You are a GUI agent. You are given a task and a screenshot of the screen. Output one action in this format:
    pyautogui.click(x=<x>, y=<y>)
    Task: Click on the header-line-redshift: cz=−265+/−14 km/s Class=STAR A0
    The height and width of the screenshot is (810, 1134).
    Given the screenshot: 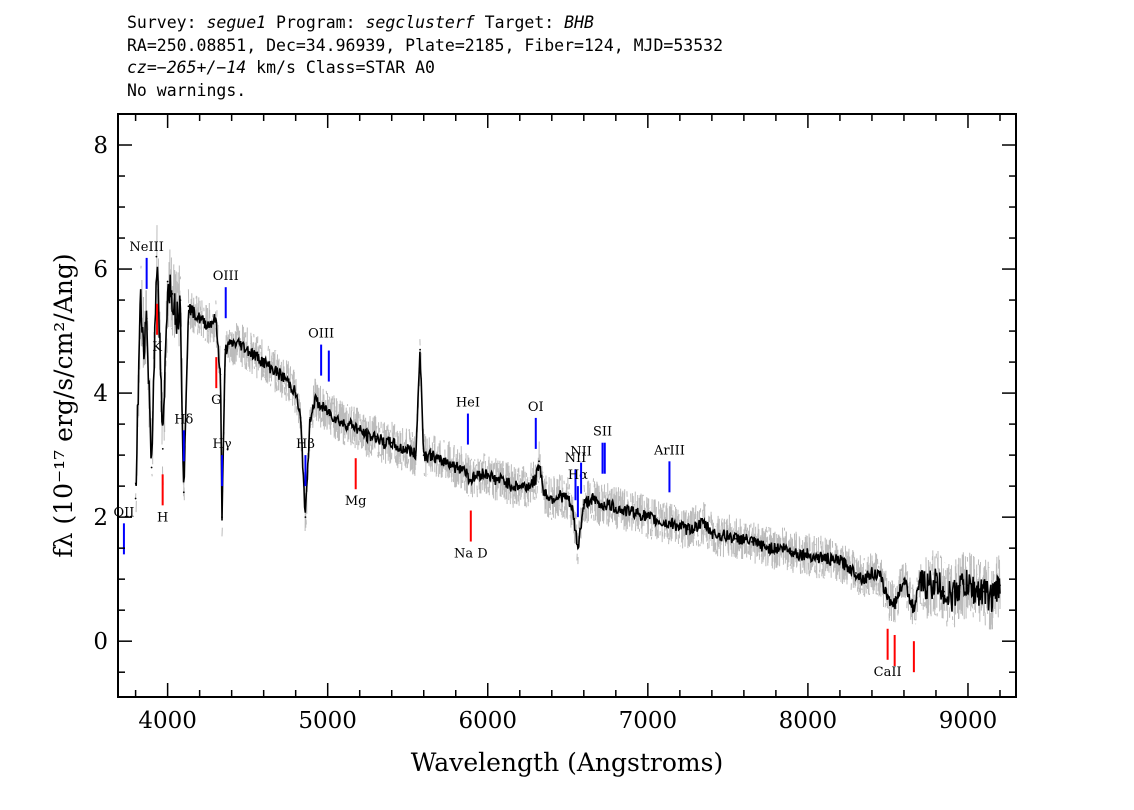 What is the action you would take?
    pyautogui.click(x=425, y=68)
    